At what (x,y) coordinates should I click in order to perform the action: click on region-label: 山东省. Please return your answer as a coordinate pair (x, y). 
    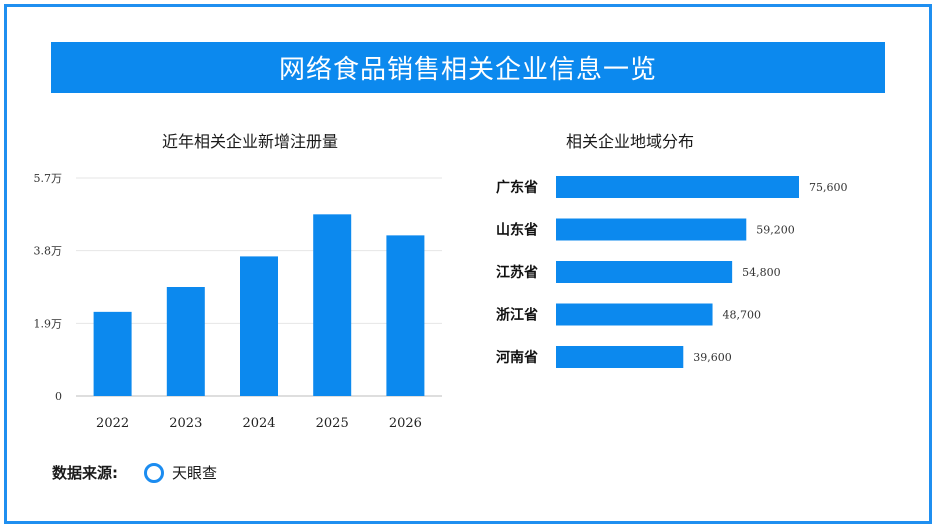
    Looking at the image, I should click on (517, 230).